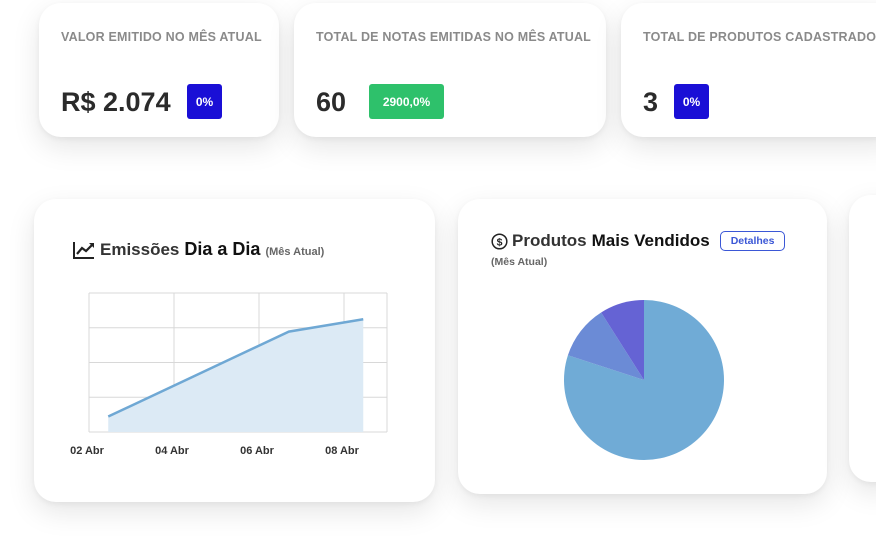  Describe the element at coordinates (331, 102) in the screenshot. I see `stat-value: 60` at that location.